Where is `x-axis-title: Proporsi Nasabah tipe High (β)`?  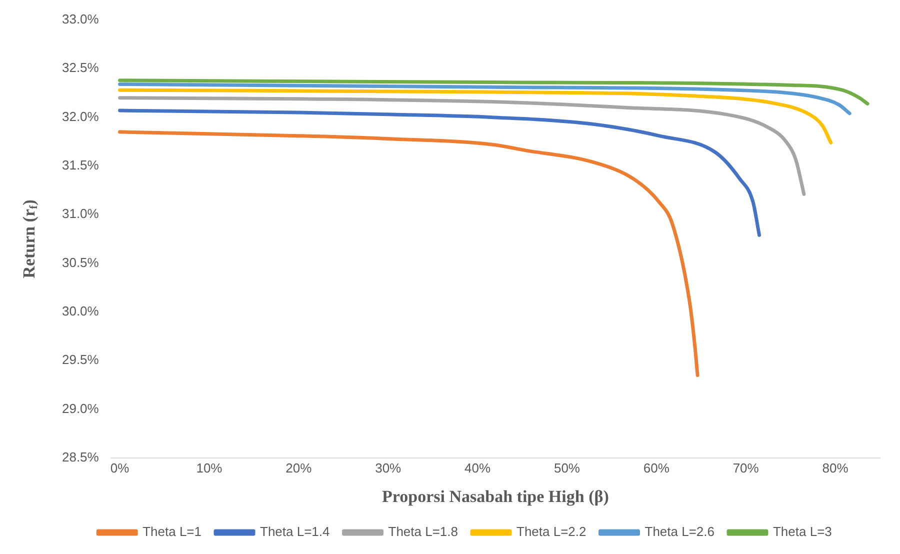
x-axis-title: Proporsi Nasabah tipe High (β) is located at coordinates (495, 496).